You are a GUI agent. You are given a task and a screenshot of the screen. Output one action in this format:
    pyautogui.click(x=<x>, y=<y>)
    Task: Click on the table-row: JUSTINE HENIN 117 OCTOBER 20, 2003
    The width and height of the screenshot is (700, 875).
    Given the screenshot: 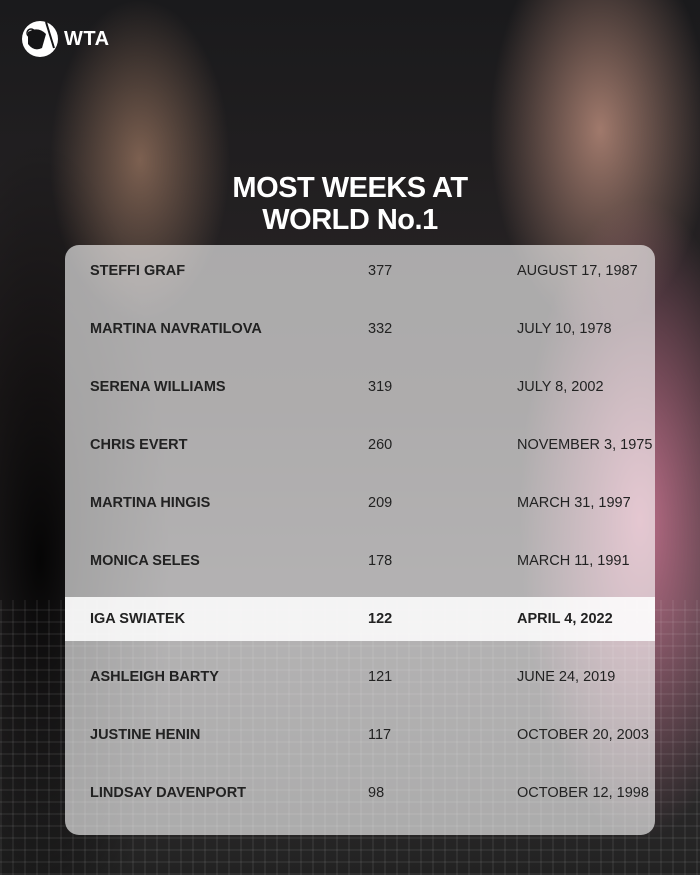 What is the action you would take?
    pyautogui.click(x=360, y=735)
    